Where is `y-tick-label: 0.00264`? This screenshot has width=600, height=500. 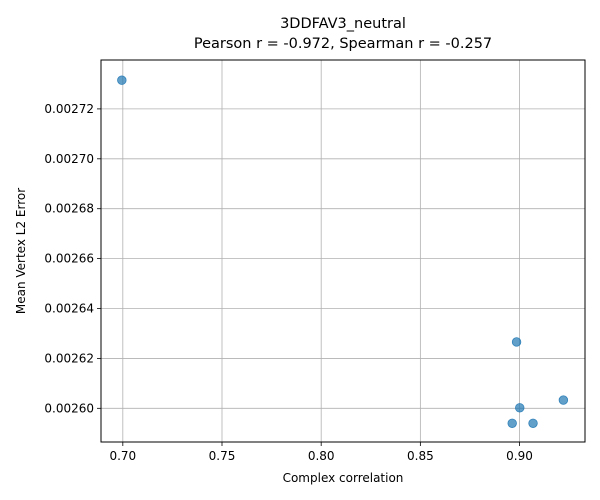
y-tick-label: 0.00264 is located at coordinates (69, 309).